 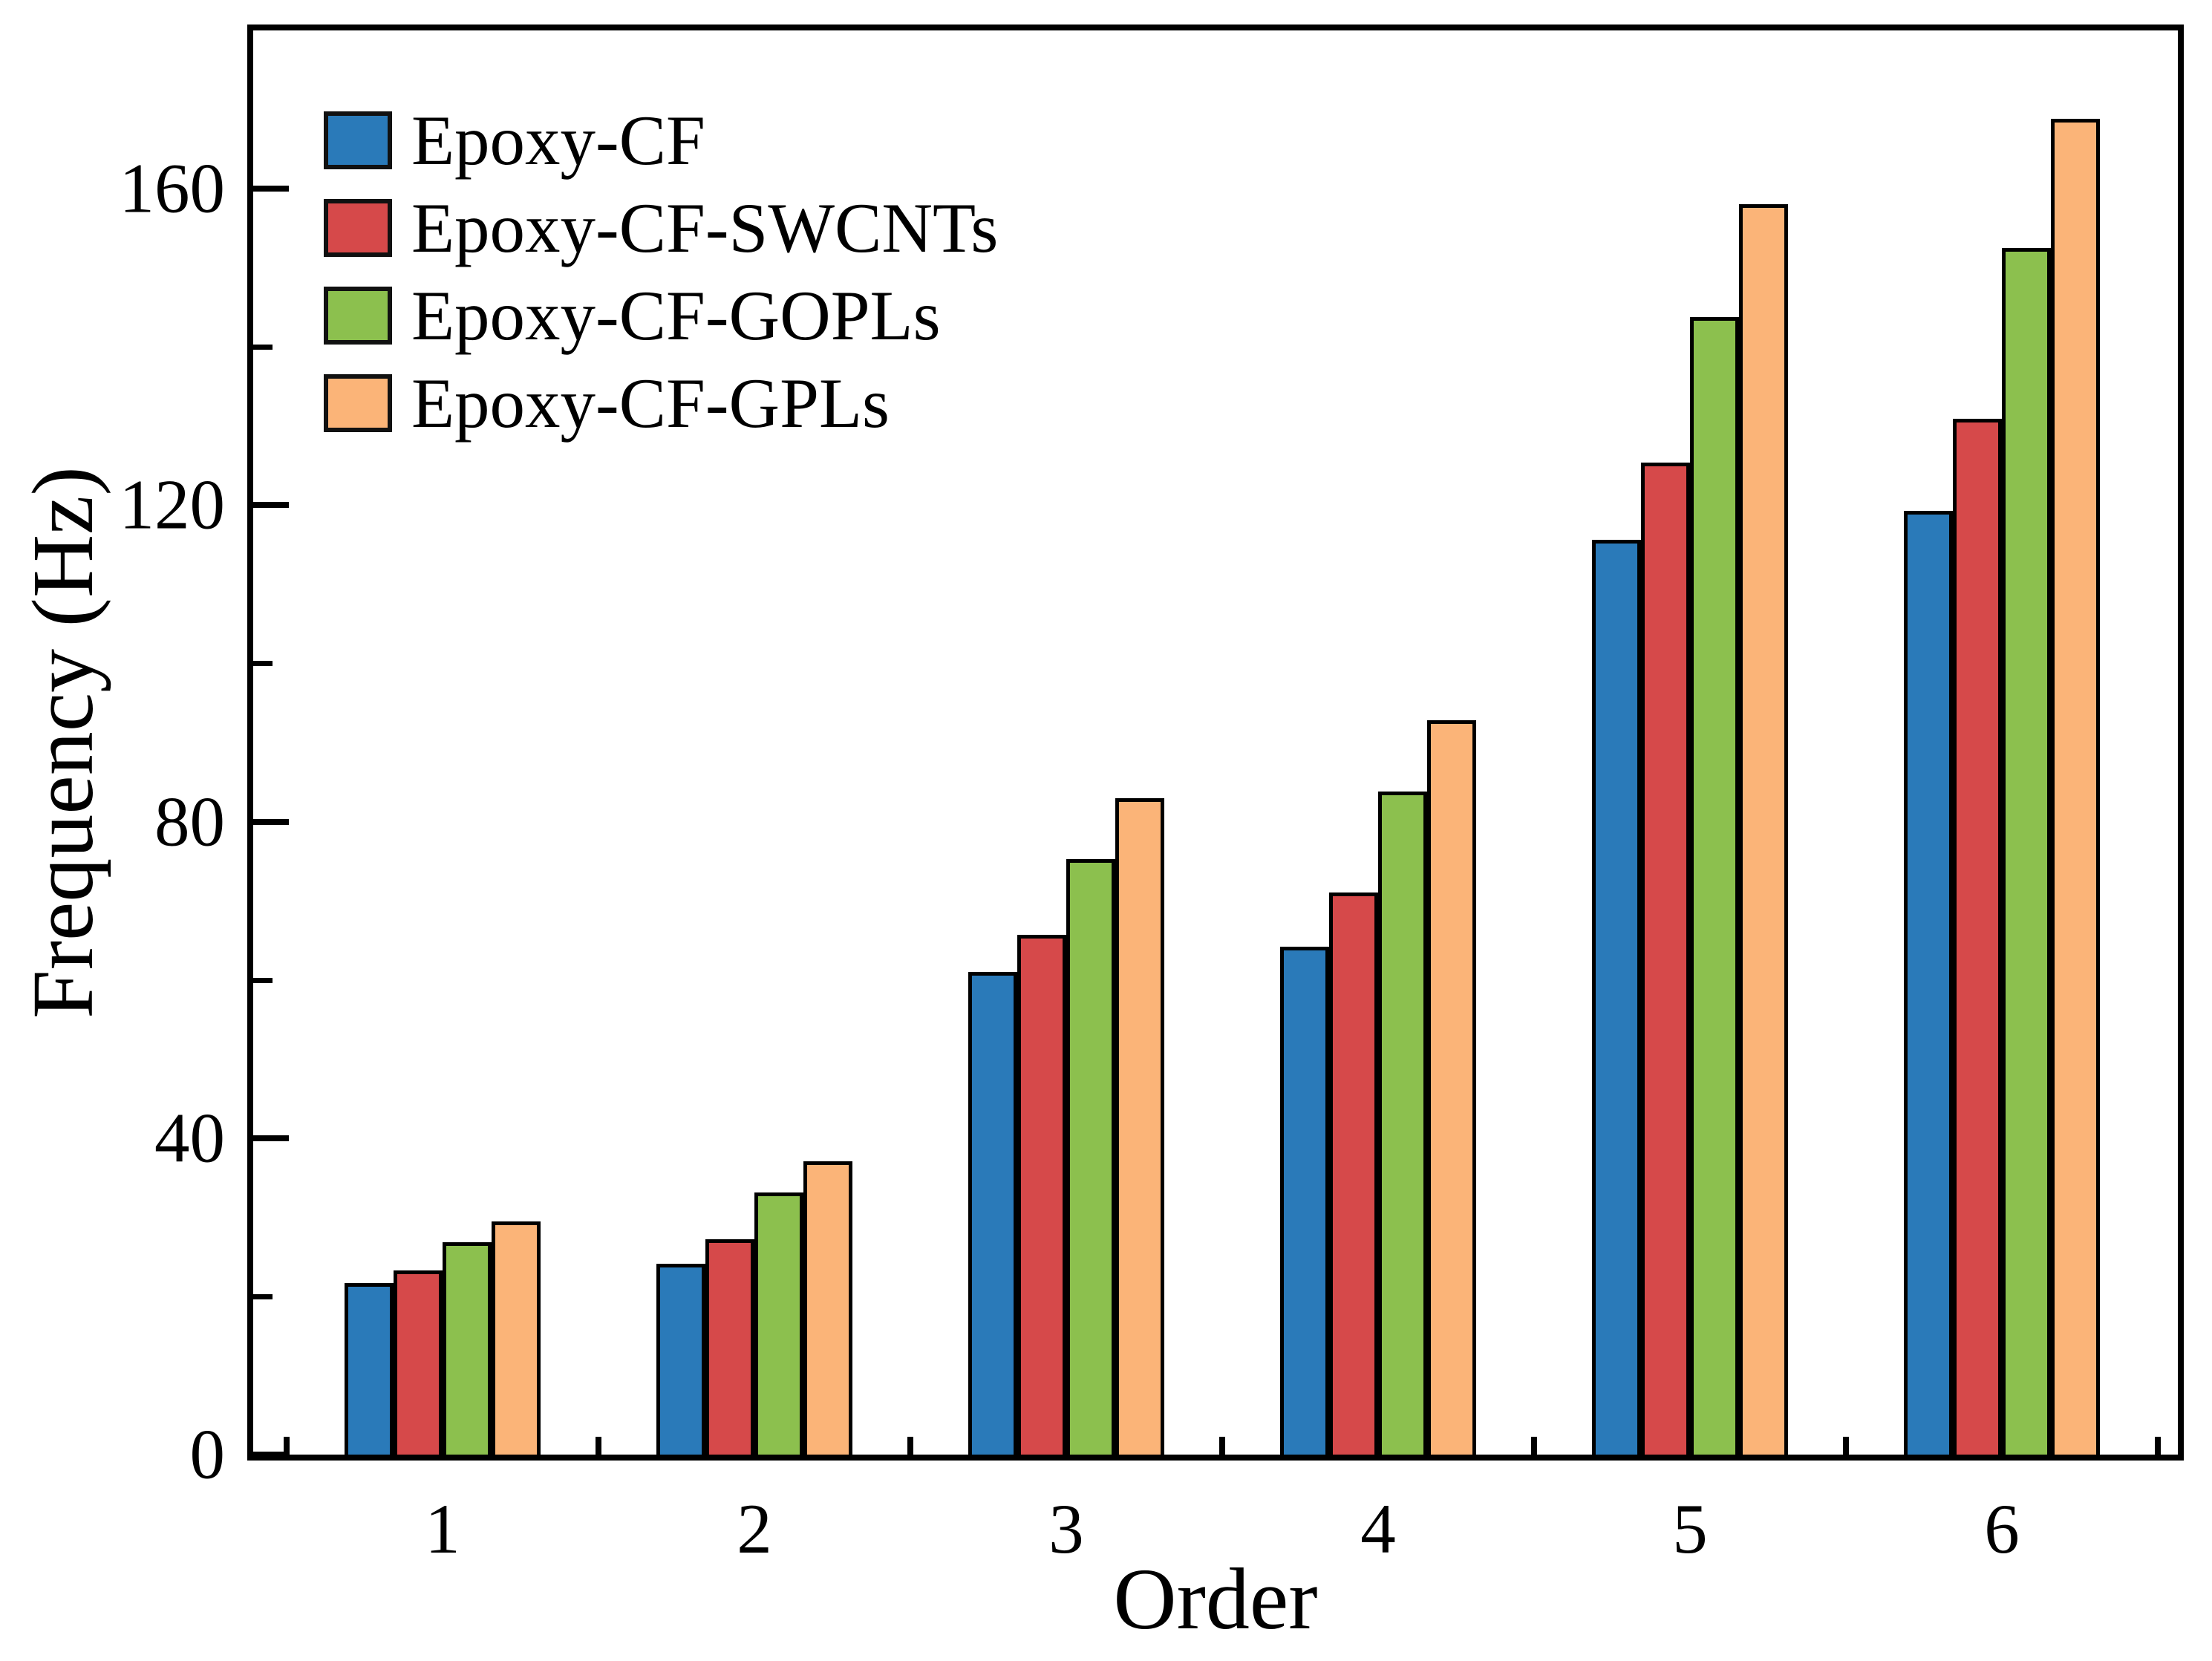 I want to click on x-tick-label: 1, so click(x=442, y=1528).